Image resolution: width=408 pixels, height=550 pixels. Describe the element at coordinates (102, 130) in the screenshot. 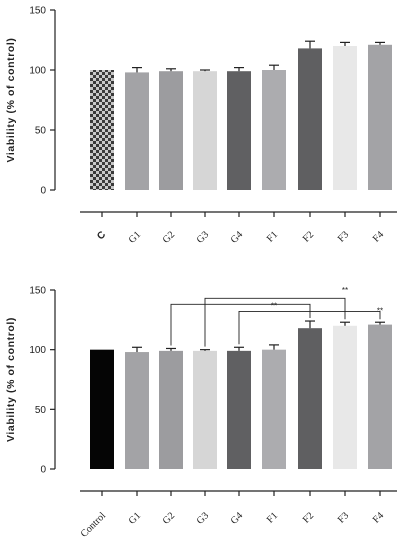

I see `bar-C` at that location.